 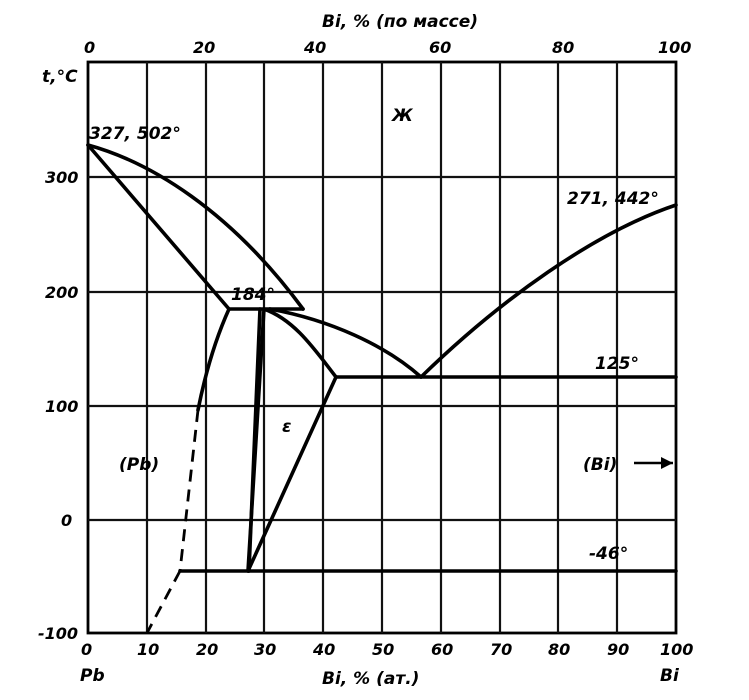 What do you see at coordinates (60, 77) in the screenshot?
I see `left-axis-title: t,°C` at bounding box center [60, 77].